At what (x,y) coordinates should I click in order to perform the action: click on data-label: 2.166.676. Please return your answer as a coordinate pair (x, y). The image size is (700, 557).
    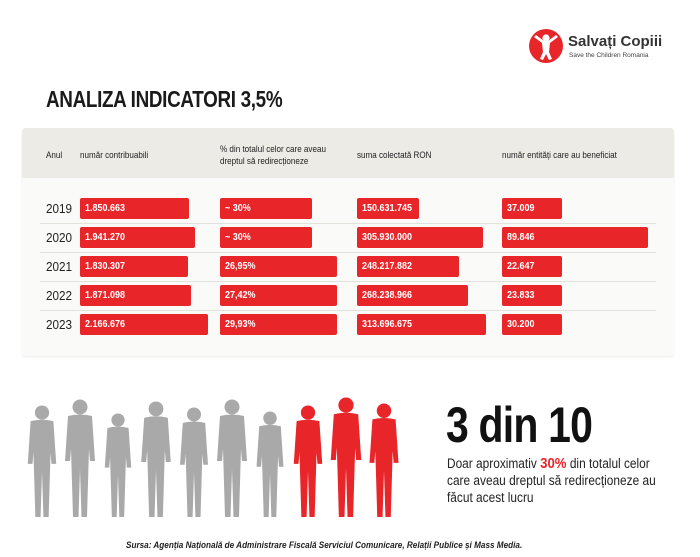
    Looking at the image, I should click on (105, 324).